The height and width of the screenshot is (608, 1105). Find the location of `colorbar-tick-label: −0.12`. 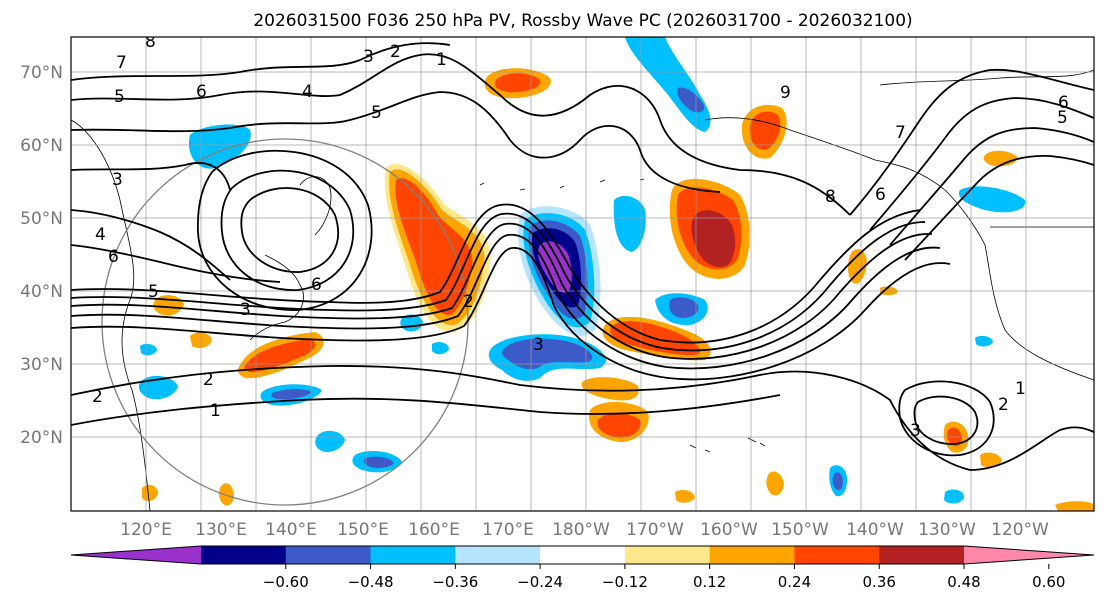

colorbar-tick-label: −0.12 is located at coordinates (625, 582).